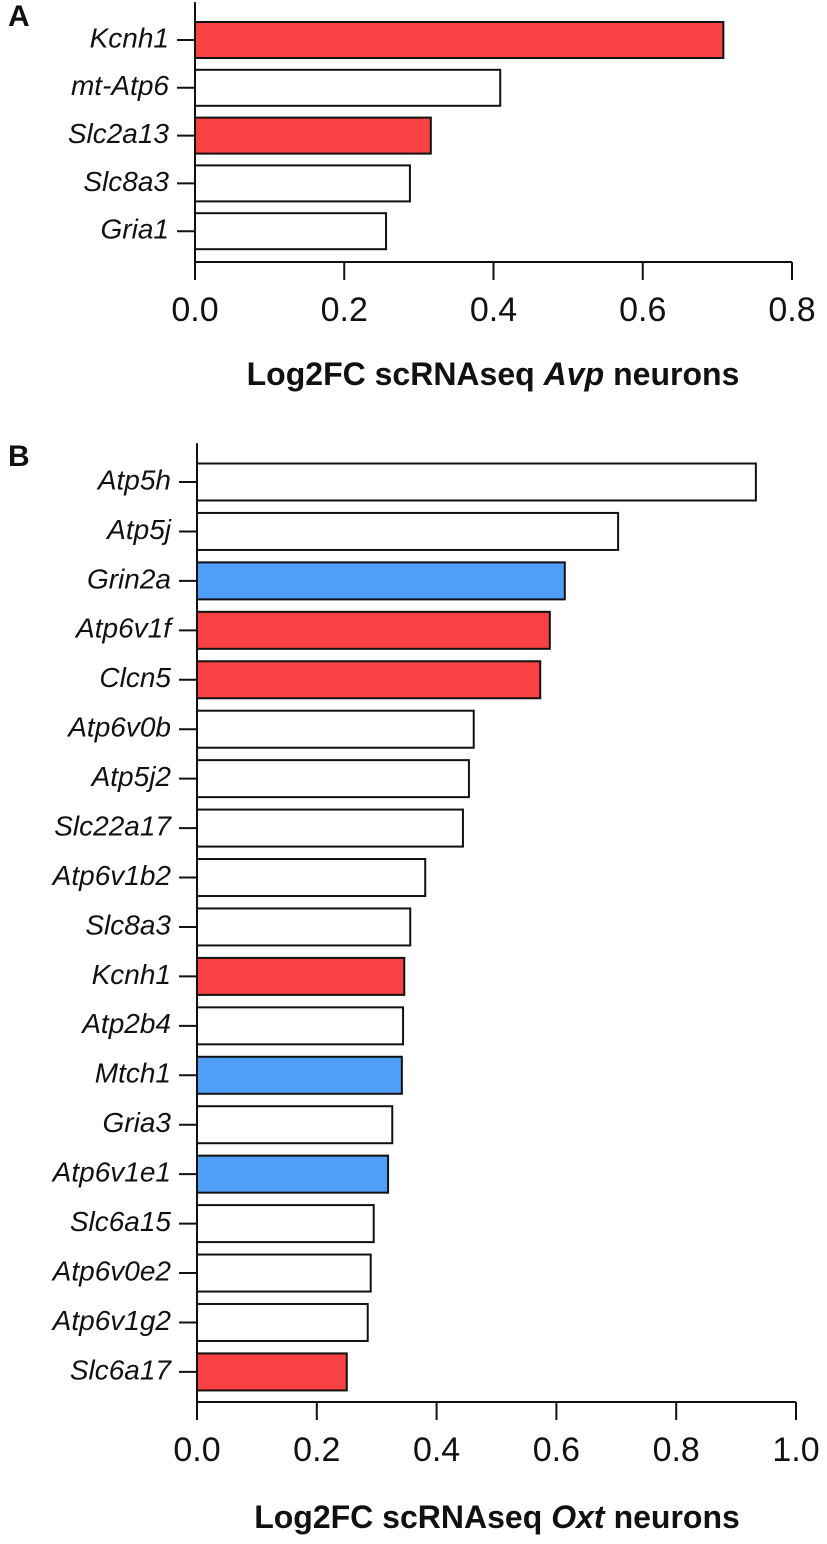 The height and width of the screenshot is (1544, 827). Describe the element at coordinates (795, 1450) in the screenshot. I see `x-tick-label: 1.0` at that location.